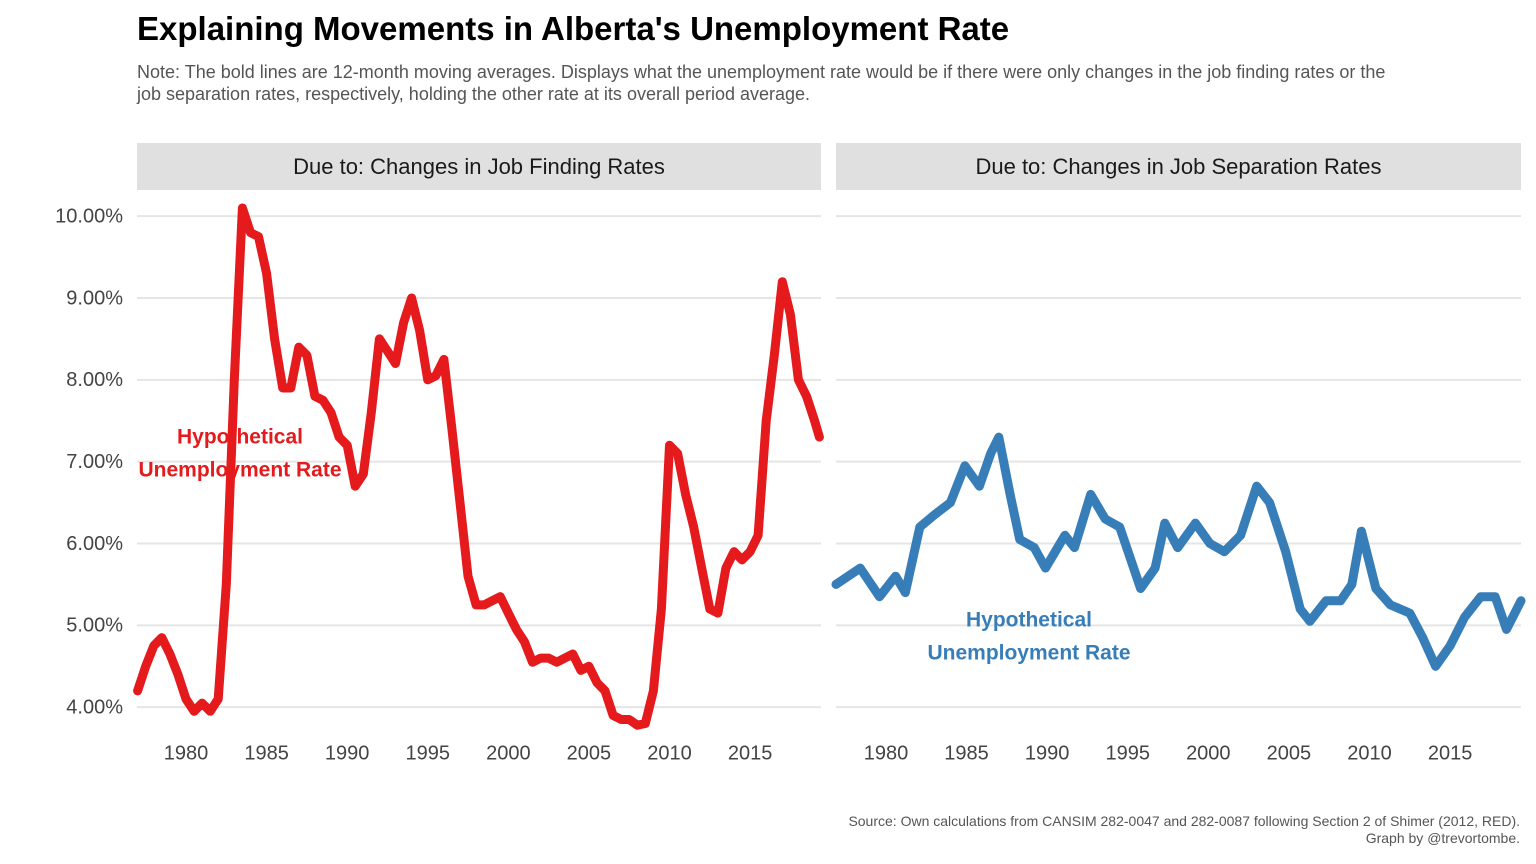 Image resolution: width=1536 pixels, height=864 pixels. What do you see at coordinates (1442, 838) in the screenshot?
I see `caption: Graph by @trevortombe.` at bounding box center [1442, 838].